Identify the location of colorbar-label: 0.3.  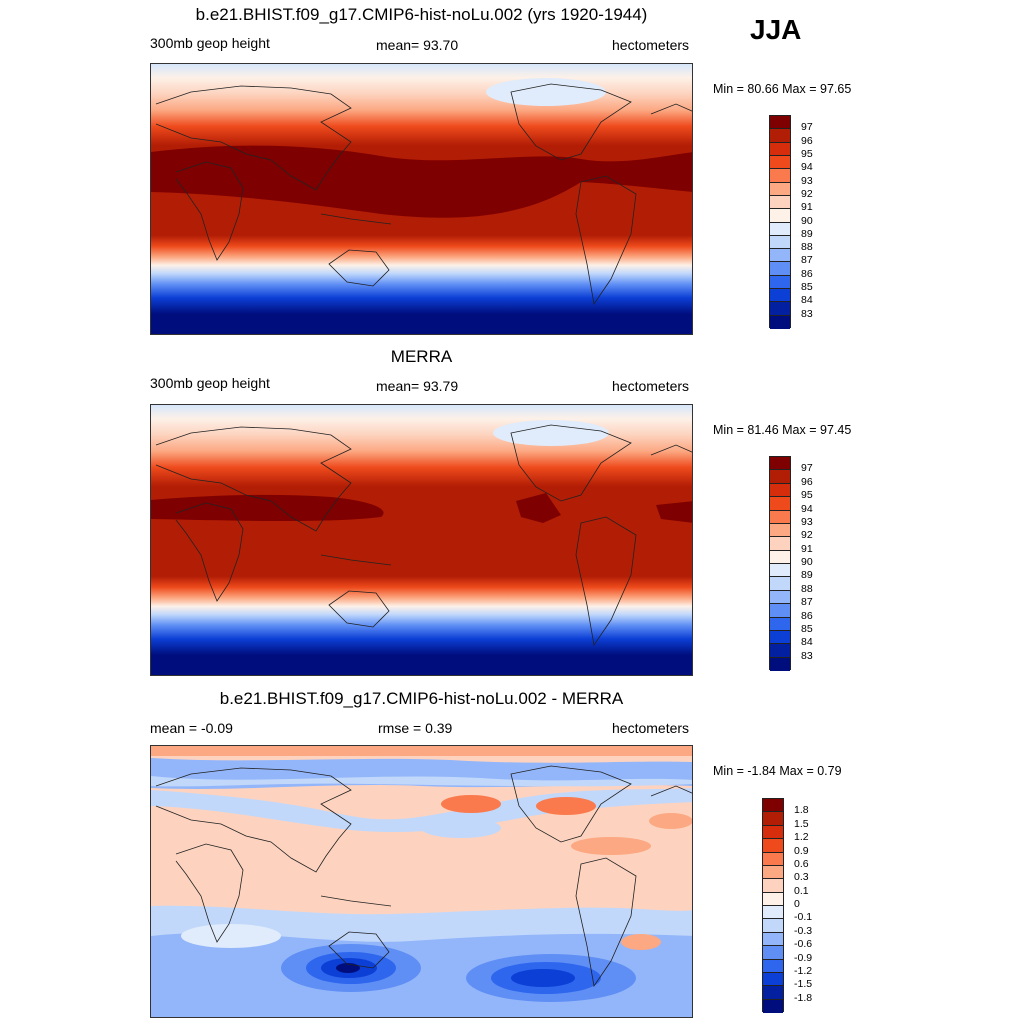
(801, 877).